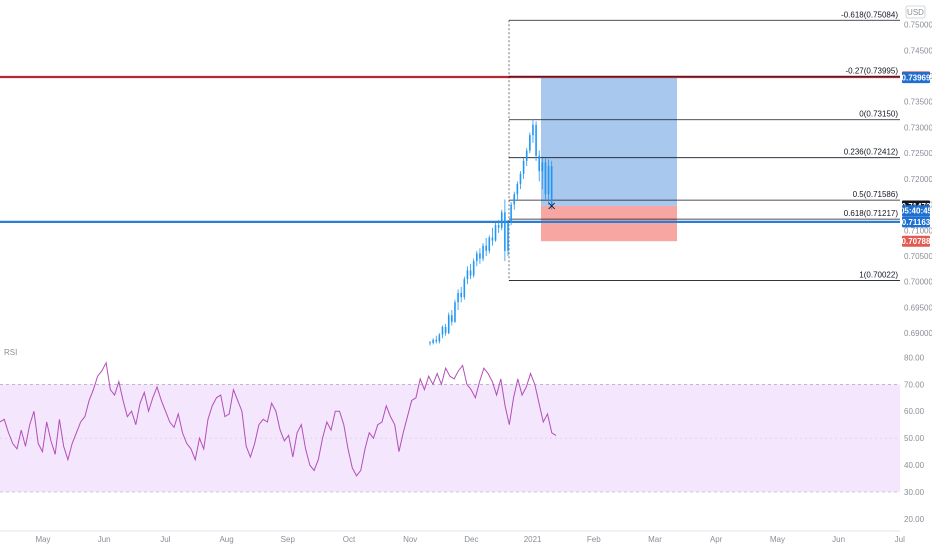 This screenshot has width=932, height=550. I want to click on rsi-tick-label: 80.00, so click(914, 357).